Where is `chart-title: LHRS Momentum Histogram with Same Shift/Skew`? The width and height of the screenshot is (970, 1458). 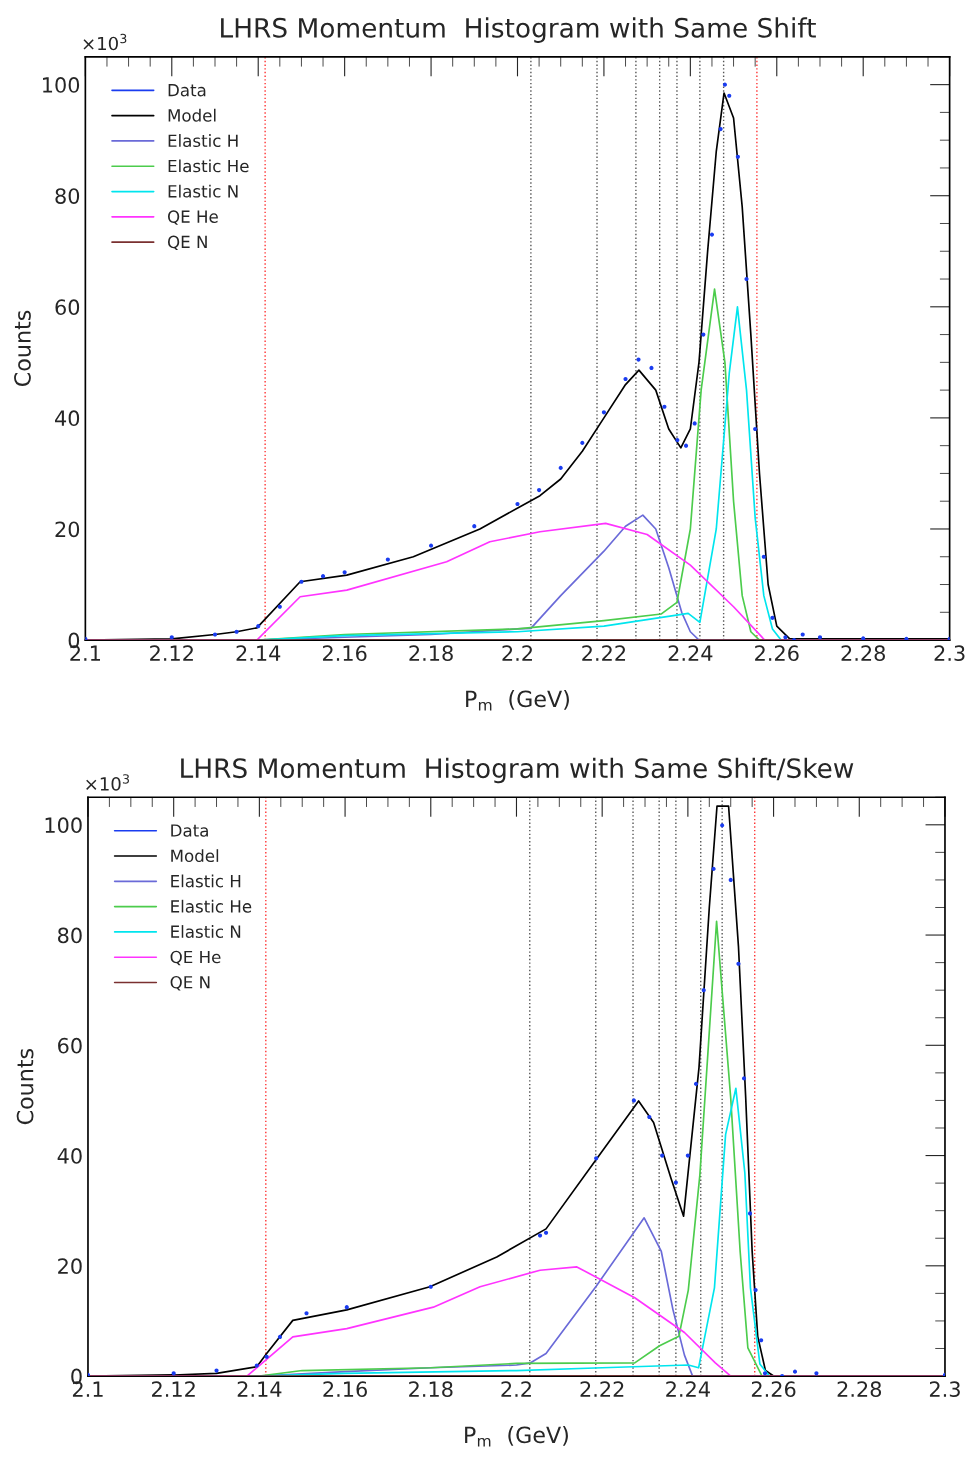 chart-title: LHRS Momentum Histogram with Same Shift/Skew is located at coordinates (517, 770).